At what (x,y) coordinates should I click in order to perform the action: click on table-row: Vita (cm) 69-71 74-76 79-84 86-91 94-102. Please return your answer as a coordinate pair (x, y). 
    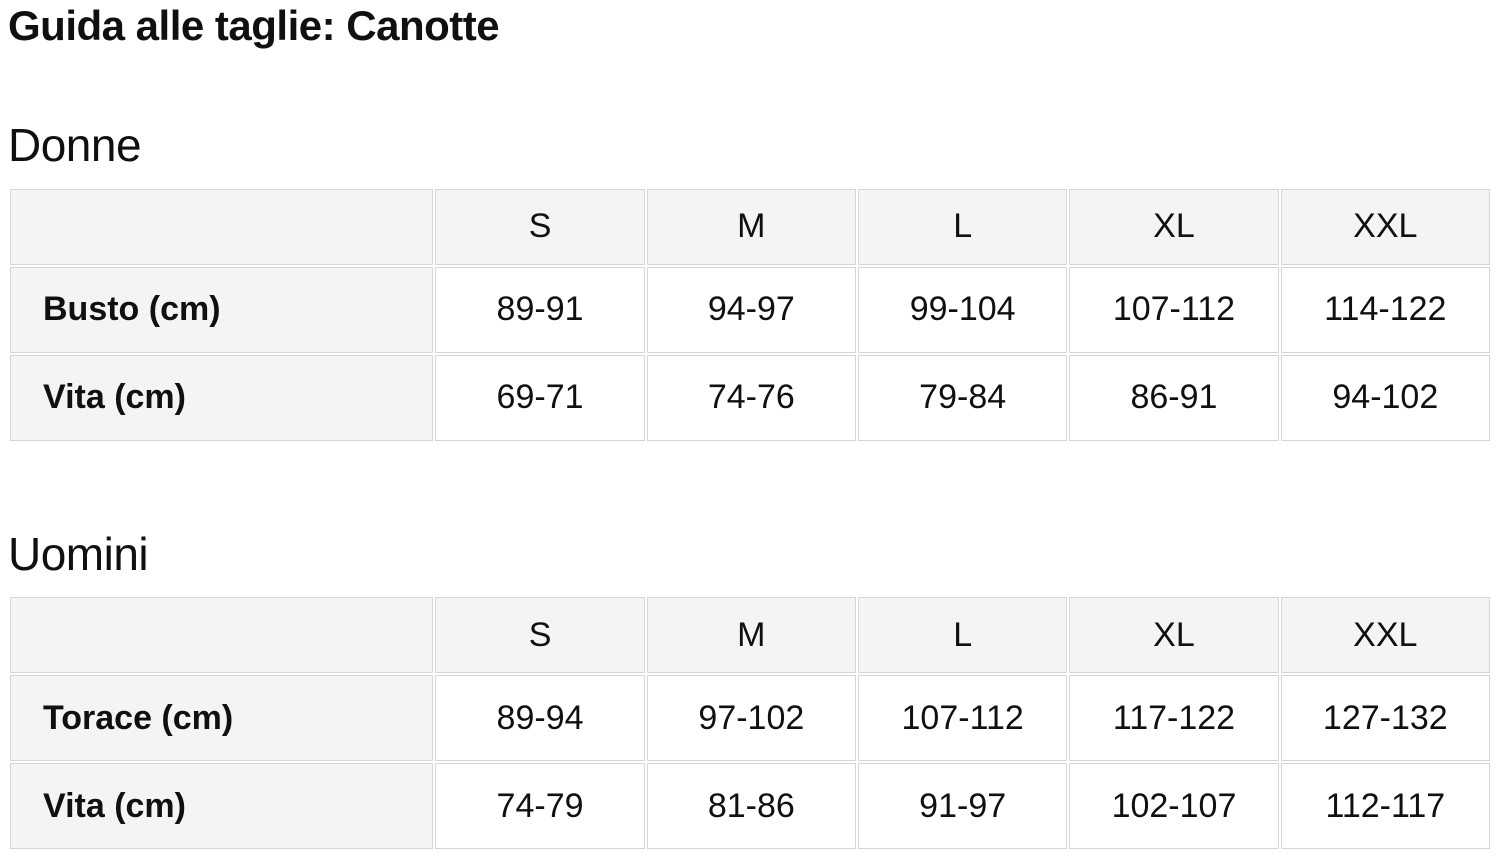
    Looking at the image, I should click on (750, 397).